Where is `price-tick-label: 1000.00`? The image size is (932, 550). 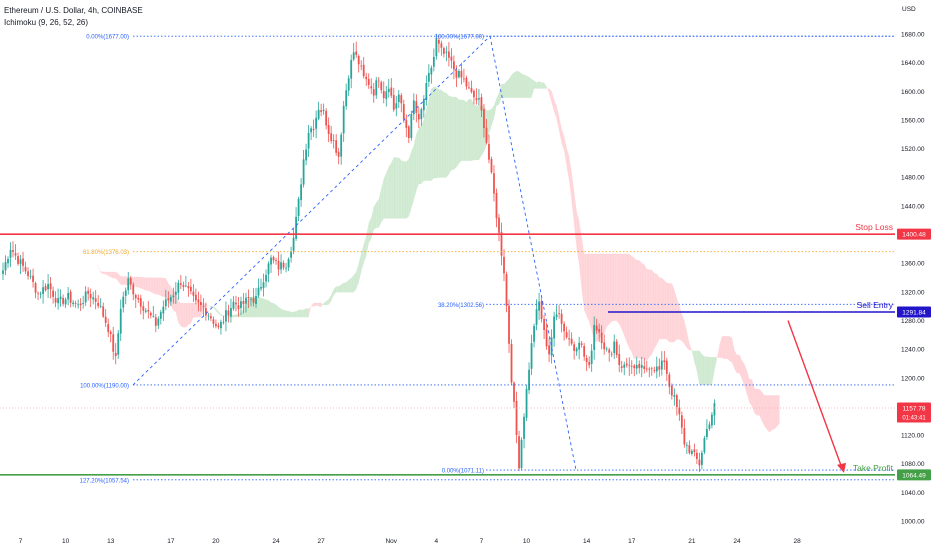
price-tick-label: 1000.00 is located at coordinates (913, 522).